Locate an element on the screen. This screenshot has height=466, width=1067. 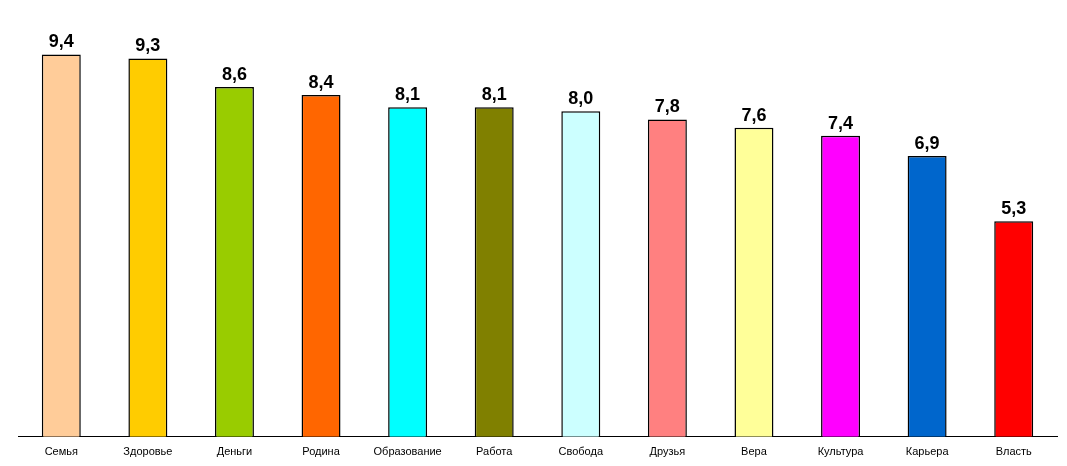
x-tick-label: Друзья is located at coordinates (667, 451).